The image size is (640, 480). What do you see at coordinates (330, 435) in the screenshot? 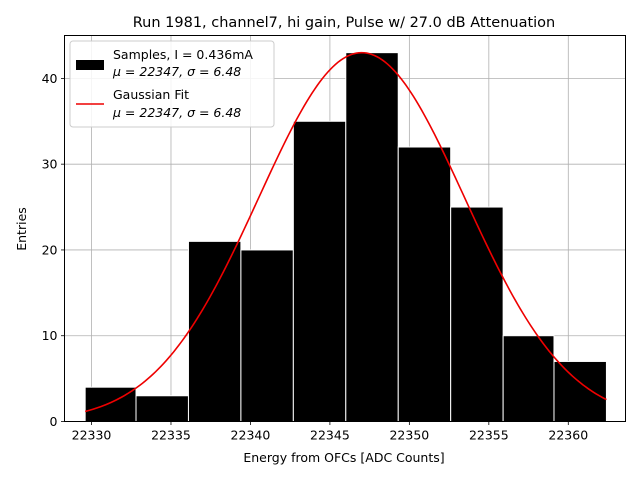
I see `x-tick-label: 22345` at bounding box center [330, 435].